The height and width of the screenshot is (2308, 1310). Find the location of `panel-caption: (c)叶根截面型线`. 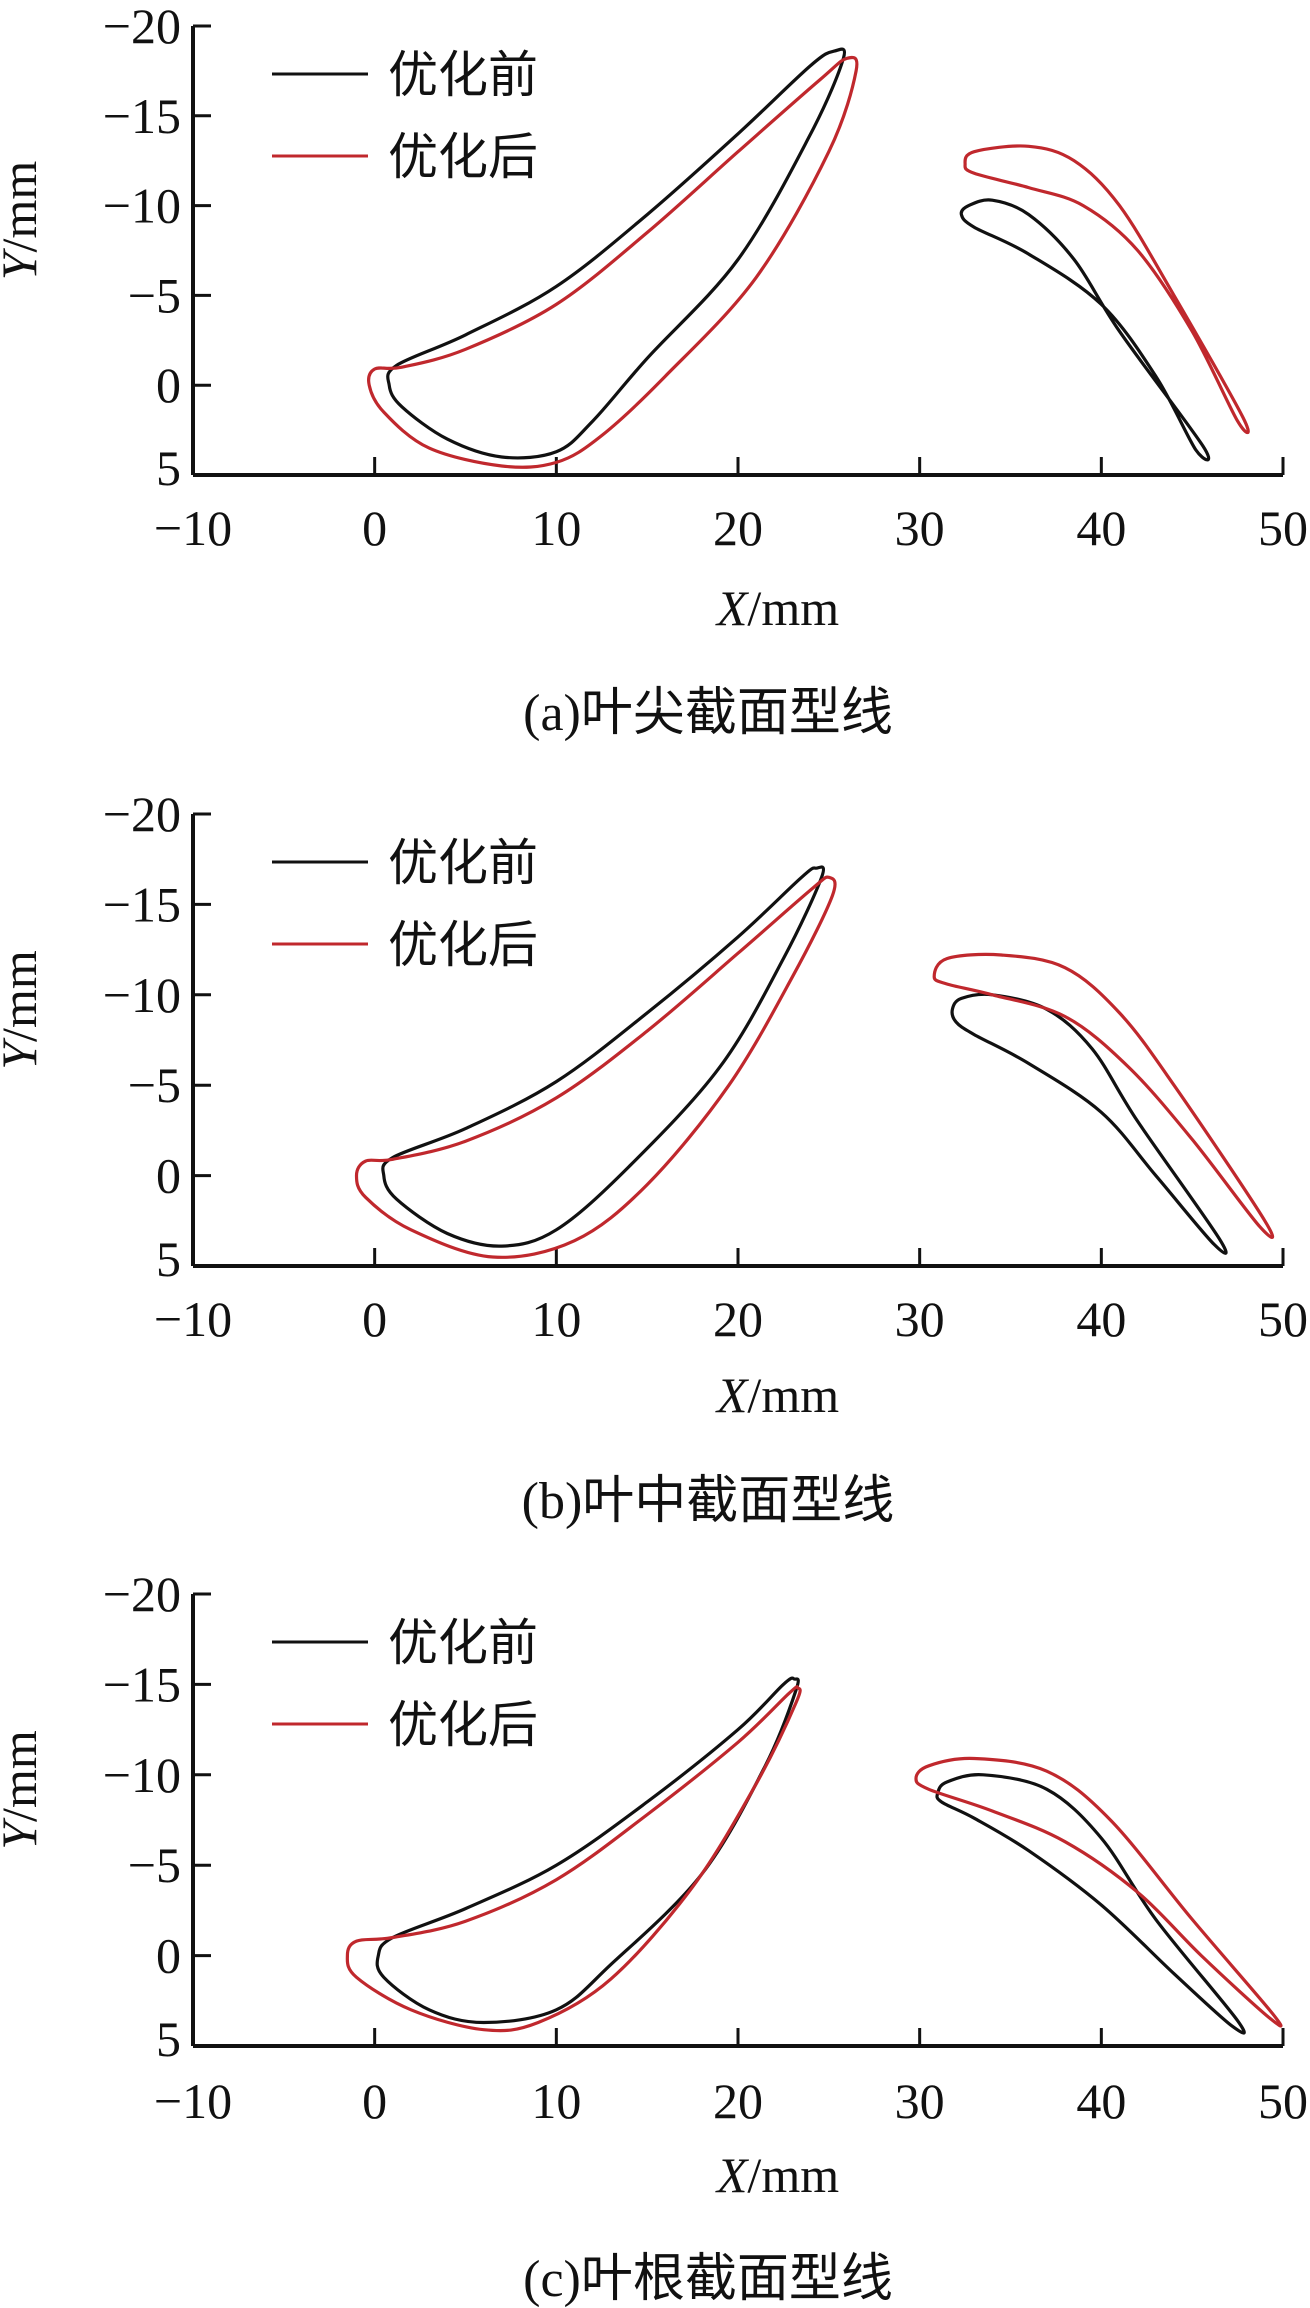

panel-caption: (c)叶根截面型线 is located at coordinates (708, 2279).